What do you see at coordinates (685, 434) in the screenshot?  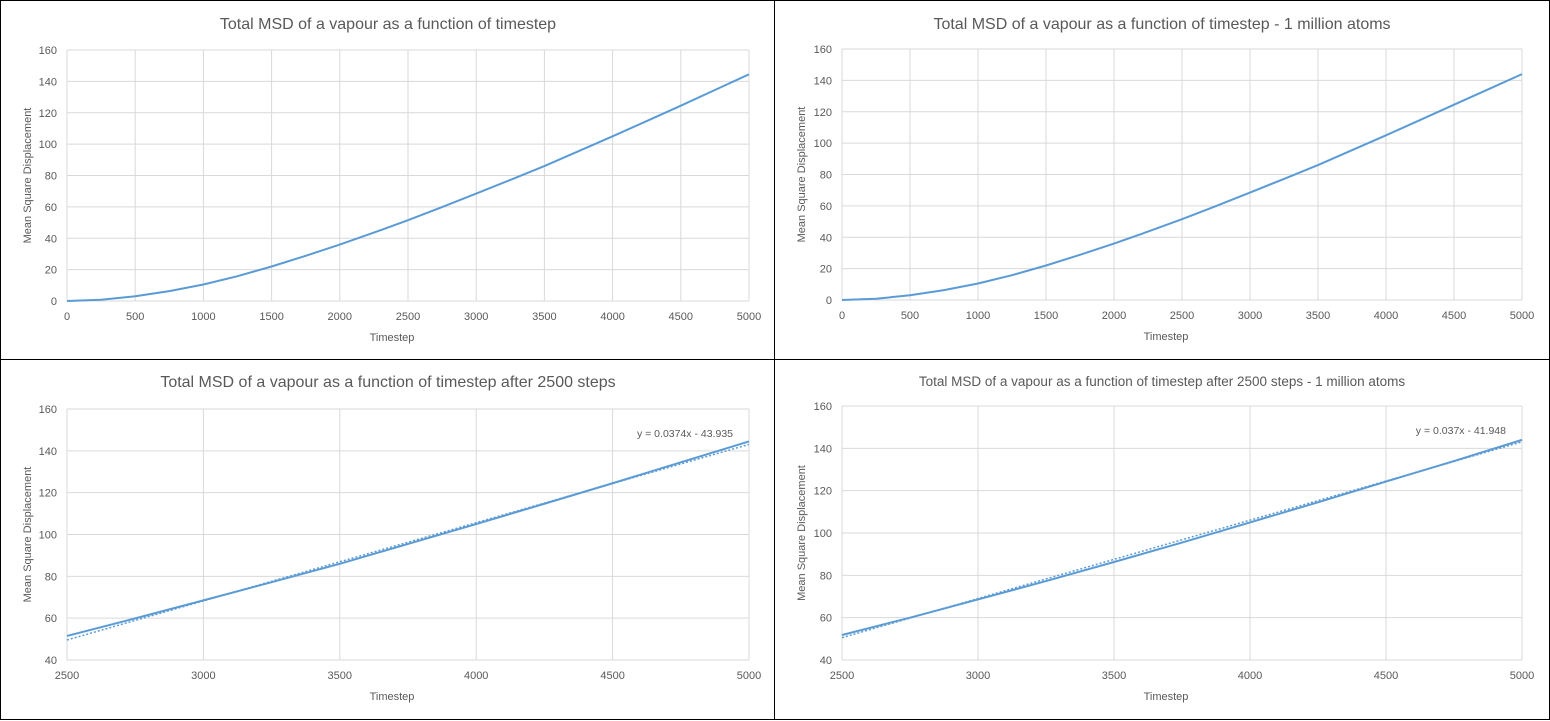 I see `trendline-equation: y = 0.0374x - 43.935` at bounding box center [685, 434].